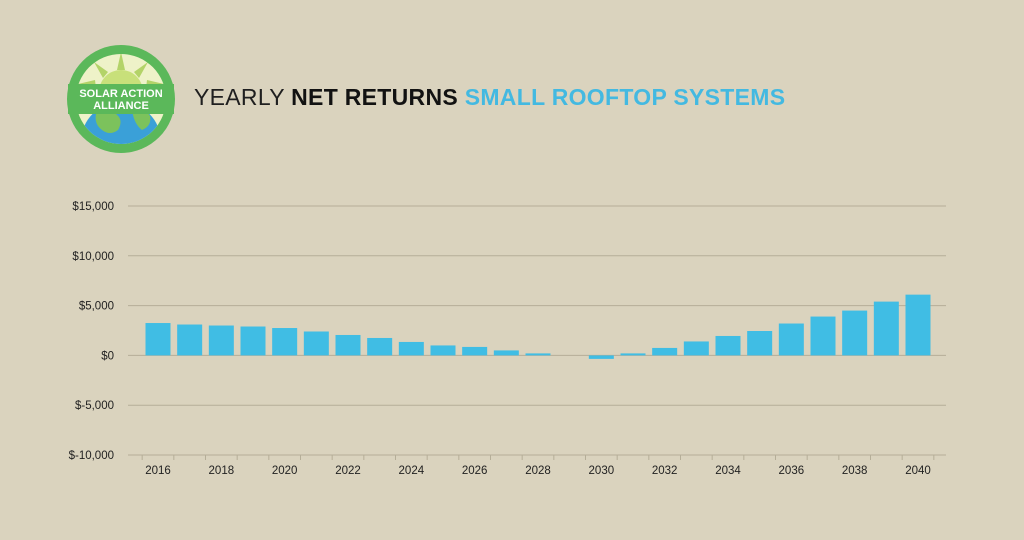 The width and height of the screenshot is (1024, 540). Describe the element at coordinates (918, 471) in the screenshot. I see `x-tick-label: 2040` at that location.